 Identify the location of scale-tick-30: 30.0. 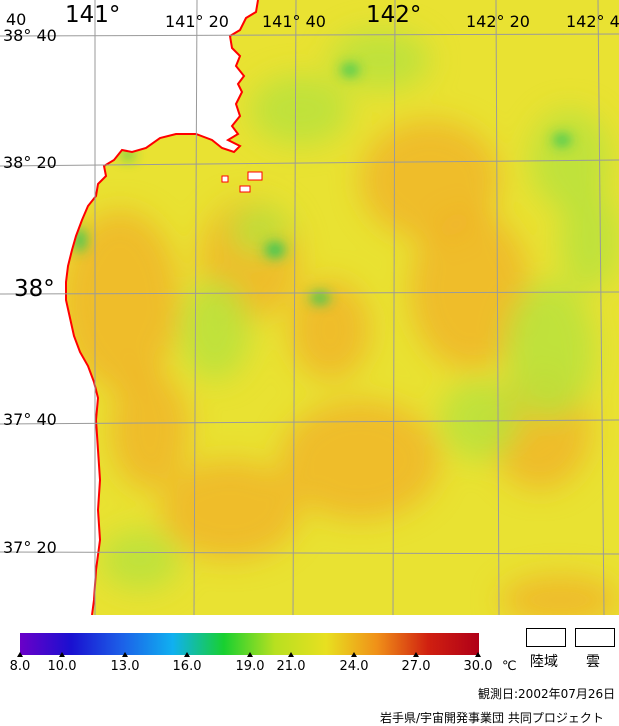
(478, 666).